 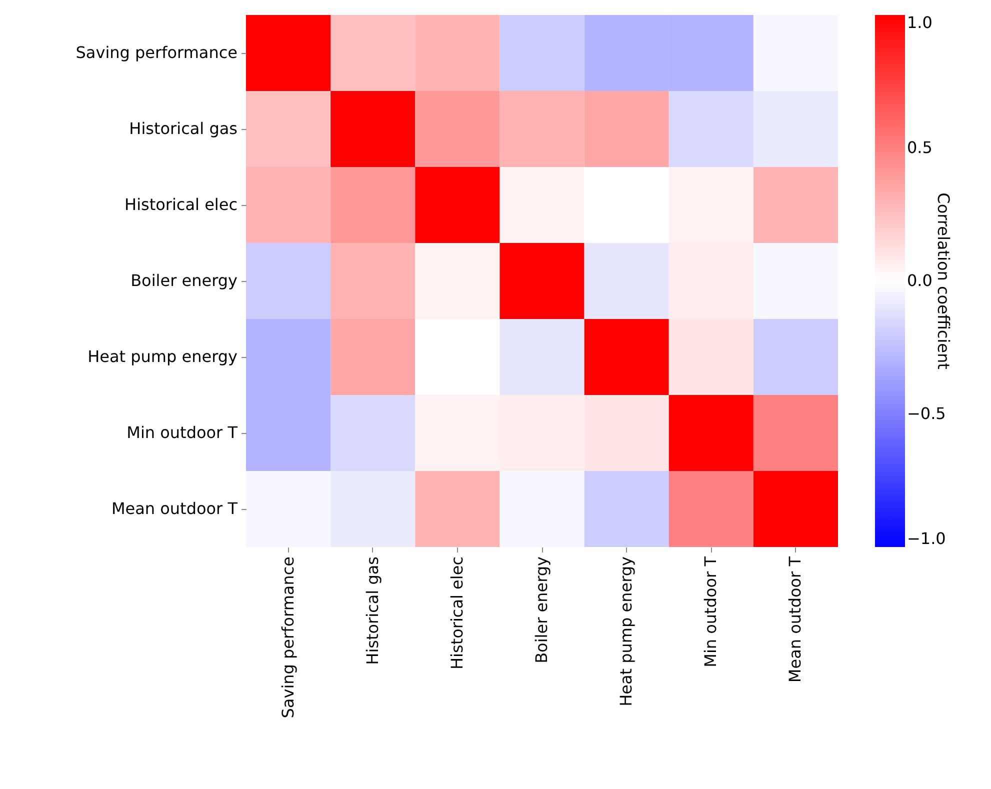 I want to click on y-tick-label: Min outdoor T, so click(x=182, y=432).